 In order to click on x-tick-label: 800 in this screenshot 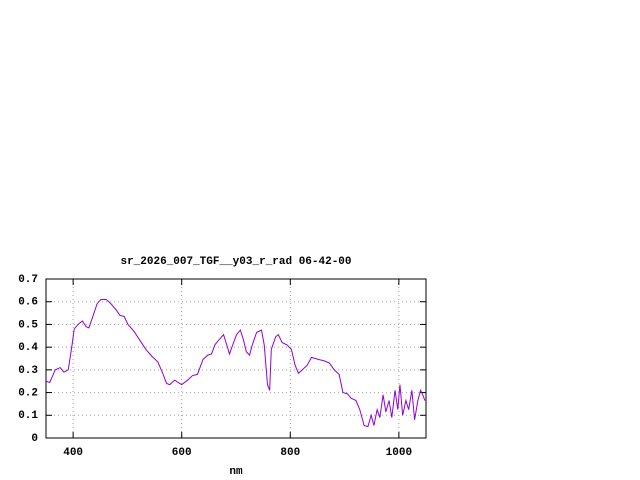, I will do `click(290, 453)`.